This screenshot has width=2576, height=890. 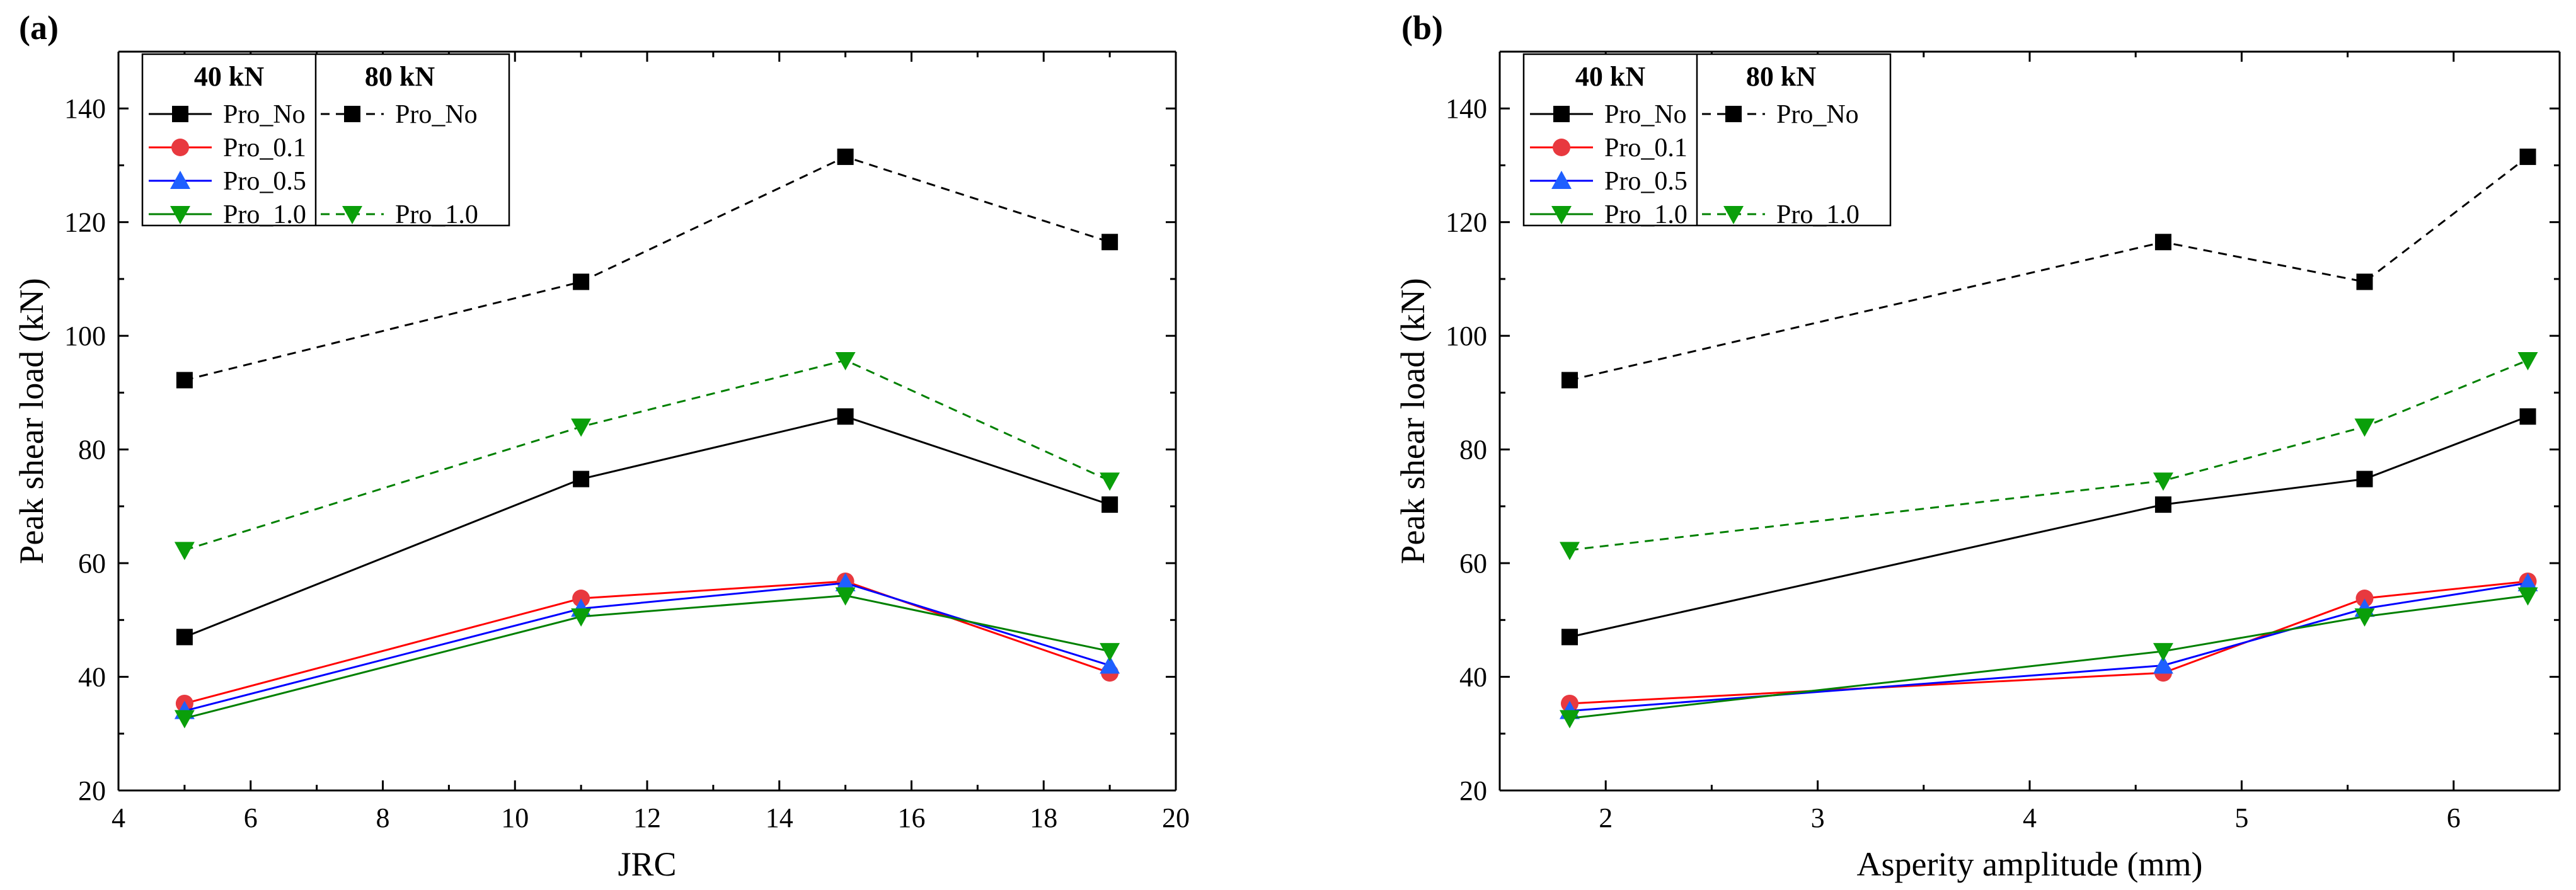 What do you see at coordinates (1466, 336) in the screenshot?
I see `y-tick-label: 100` at bounding box center [1466, 336].